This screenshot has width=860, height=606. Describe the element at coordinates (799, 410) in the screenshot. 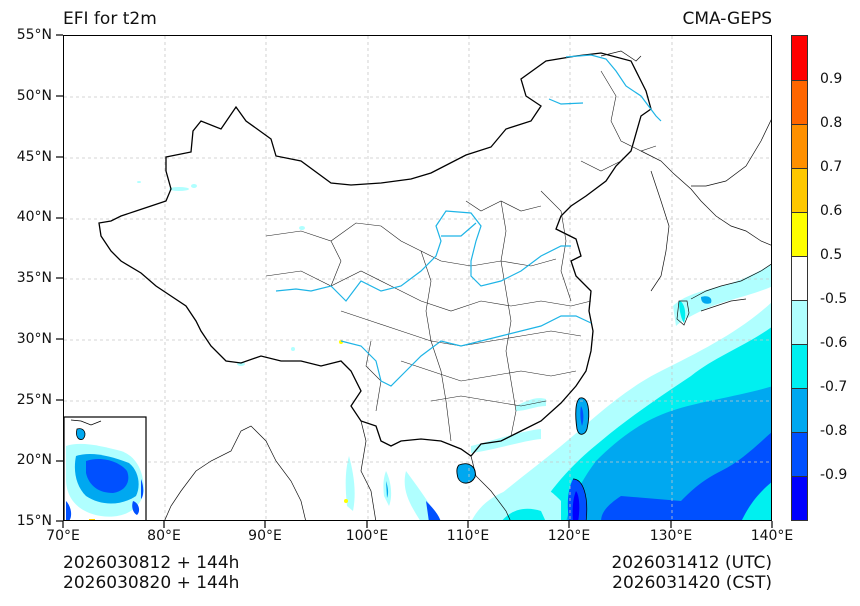

I see `colorbar-bin-neg0.8-neg0.7` at that location.